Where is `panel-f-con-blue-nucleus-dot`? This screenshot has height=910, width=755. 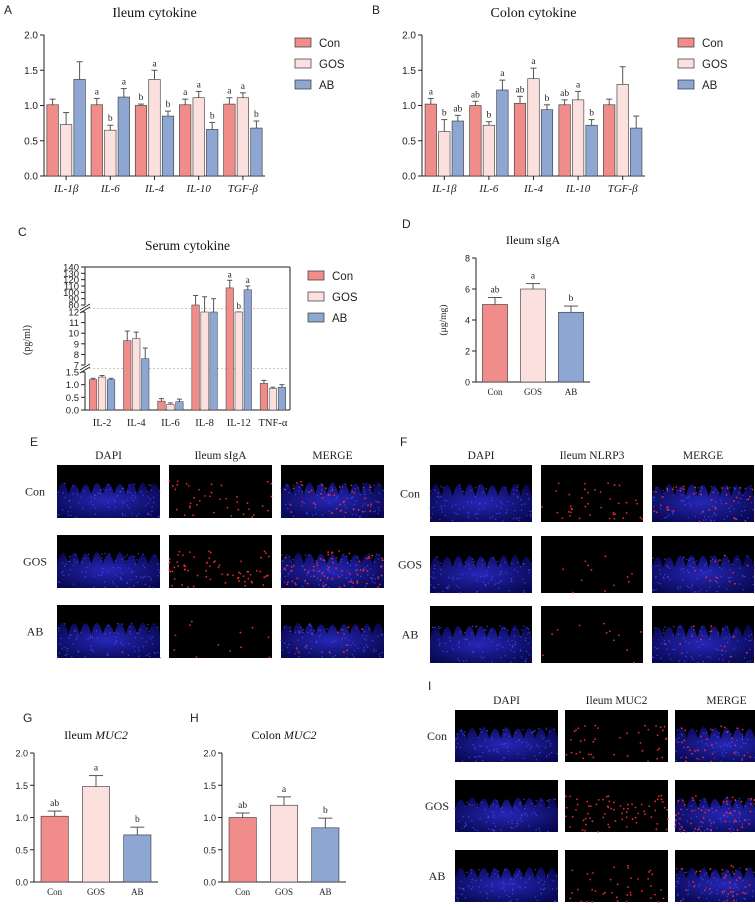
panel-f-con-blue-nucleus-dot is located at coordinates (492, 517).